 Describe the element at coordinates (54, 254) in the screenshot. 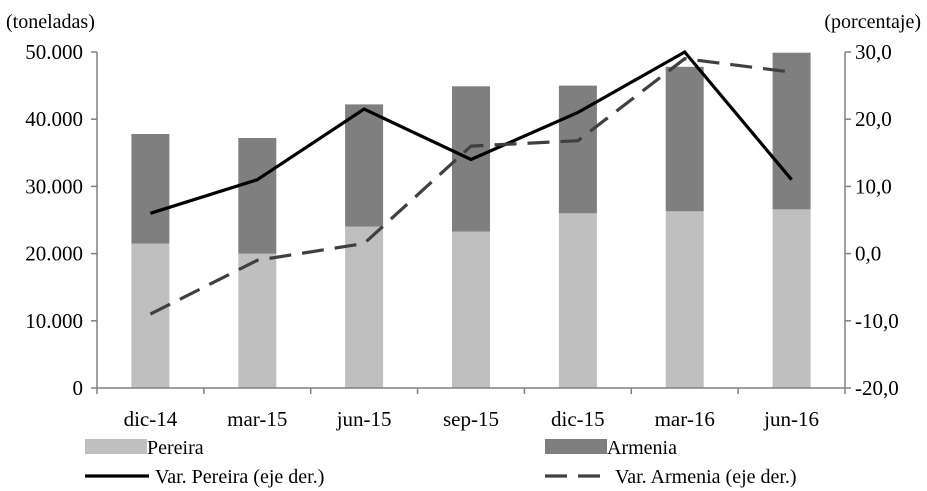

I see `y-left-tick-label: 20.000` at that location.